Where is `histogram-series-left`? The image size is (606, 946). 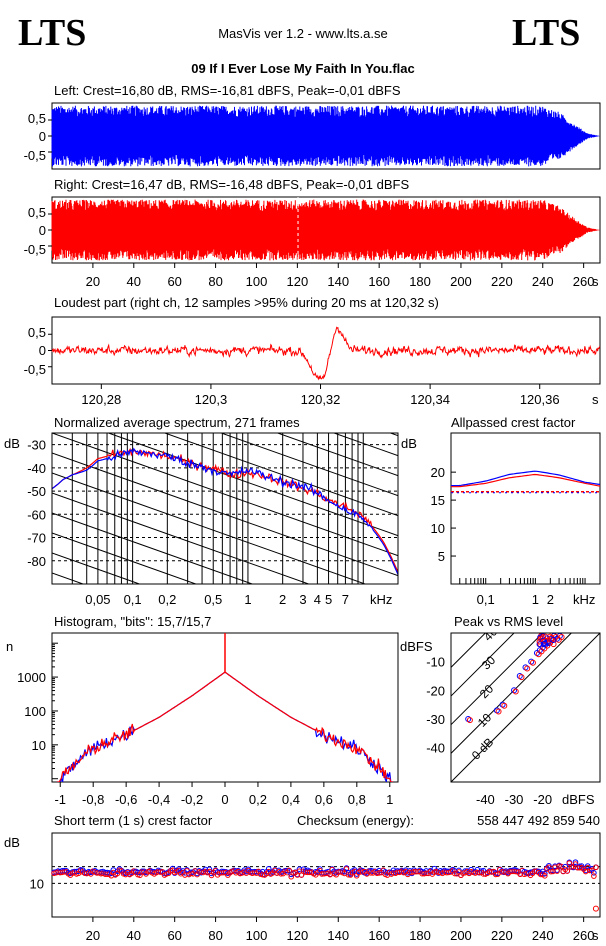
histogram-series-left is located at coordinates (225, 726).